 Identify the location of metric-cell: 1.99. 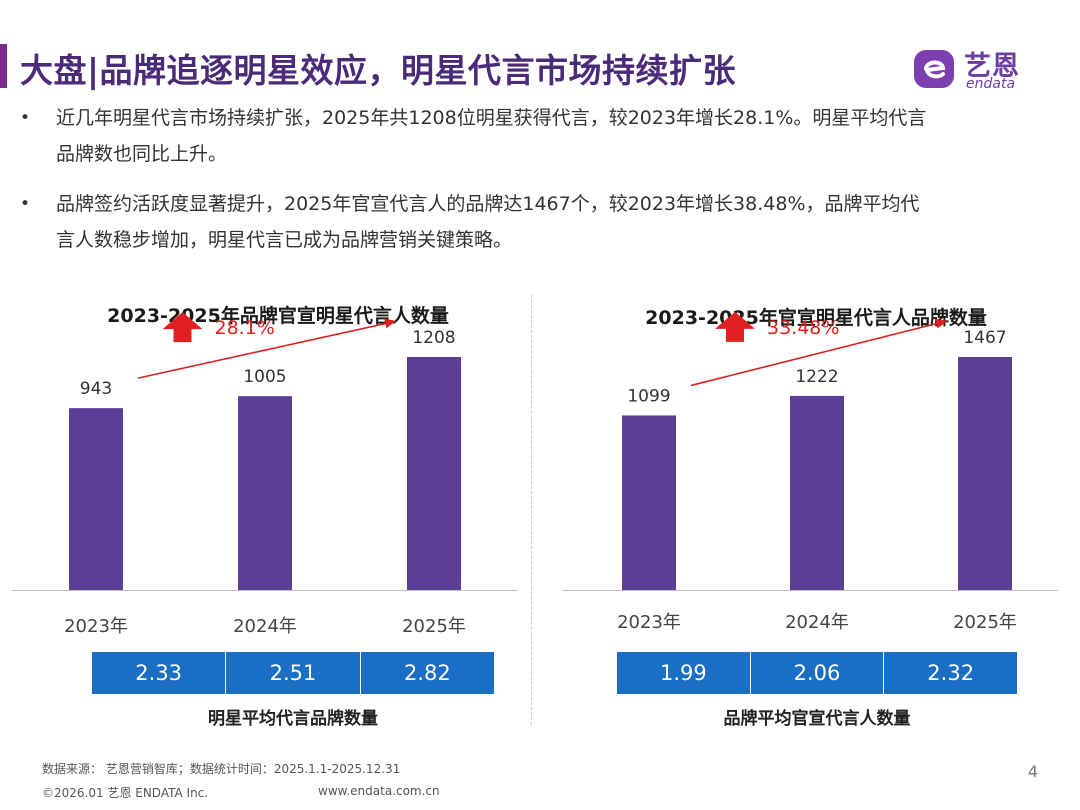
(684, 673).